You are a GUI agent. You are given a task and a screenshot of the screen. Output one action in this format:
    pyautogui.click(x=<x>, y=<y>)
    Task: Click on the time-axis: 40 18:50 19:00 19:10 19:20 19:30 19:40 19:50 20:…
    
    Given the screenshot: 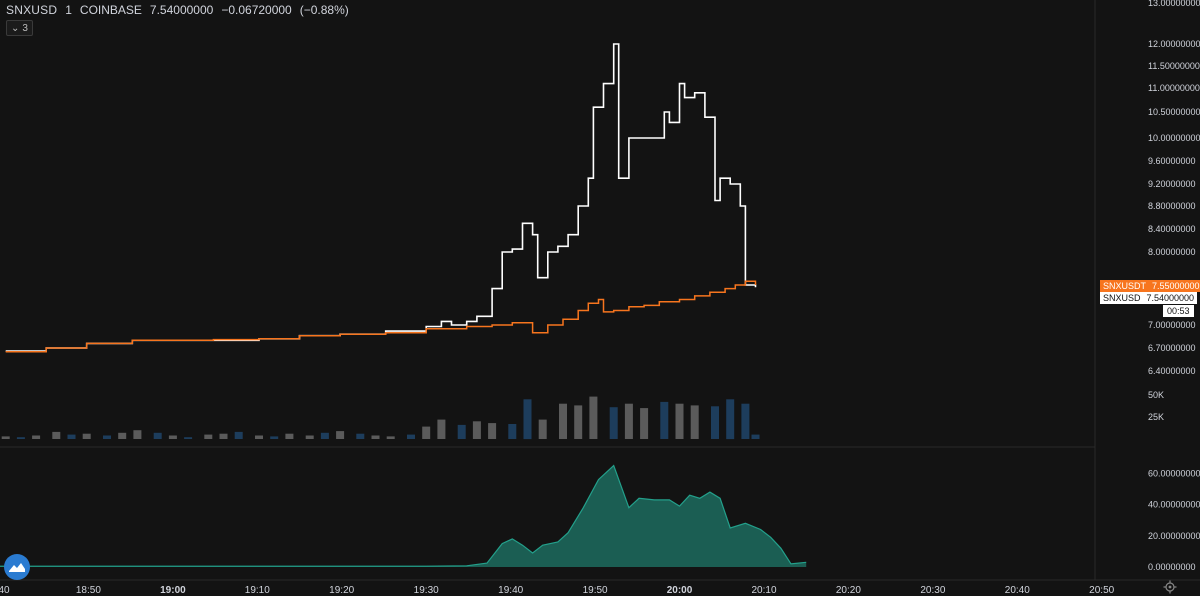 What is the action you would take?
    pyautogui.click(x=557, y=590)
    